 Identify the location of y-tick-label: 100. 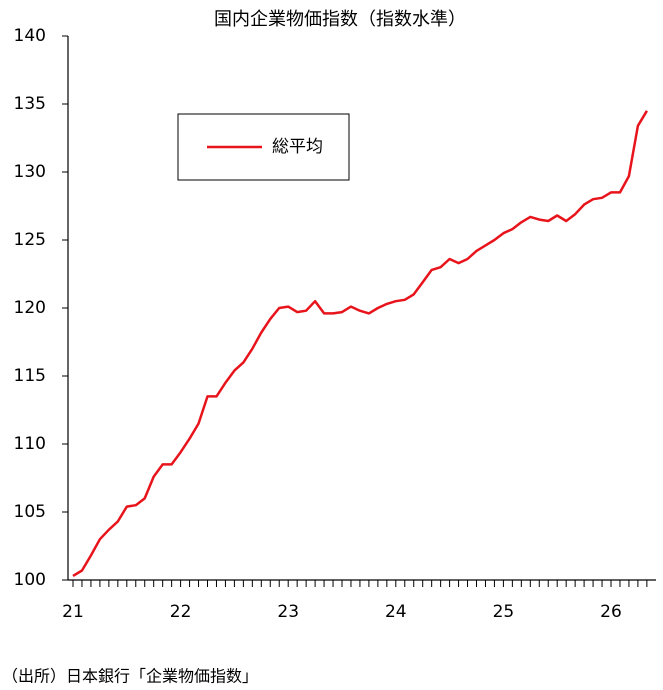
(30, 580).